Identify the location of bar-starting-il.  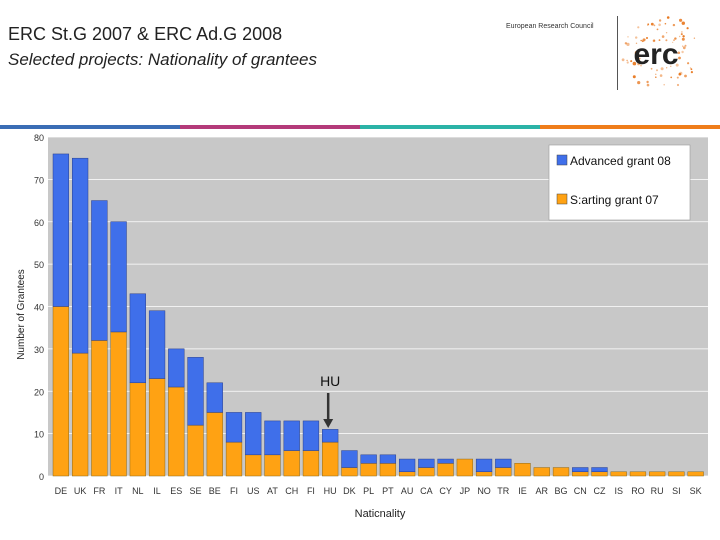
(157, 427).